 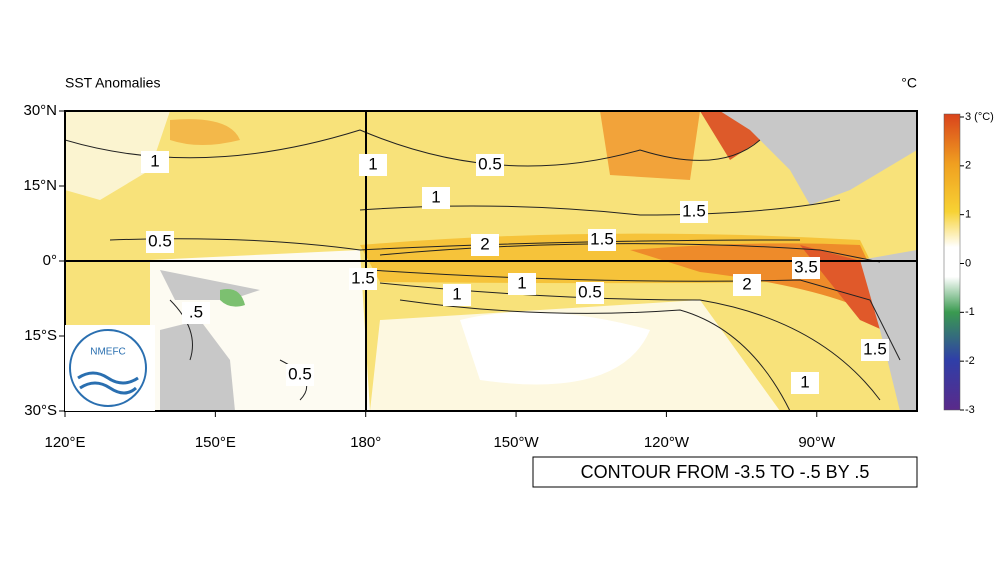 I want to click on colorbar-label: 2, so click(x=968, y=166).